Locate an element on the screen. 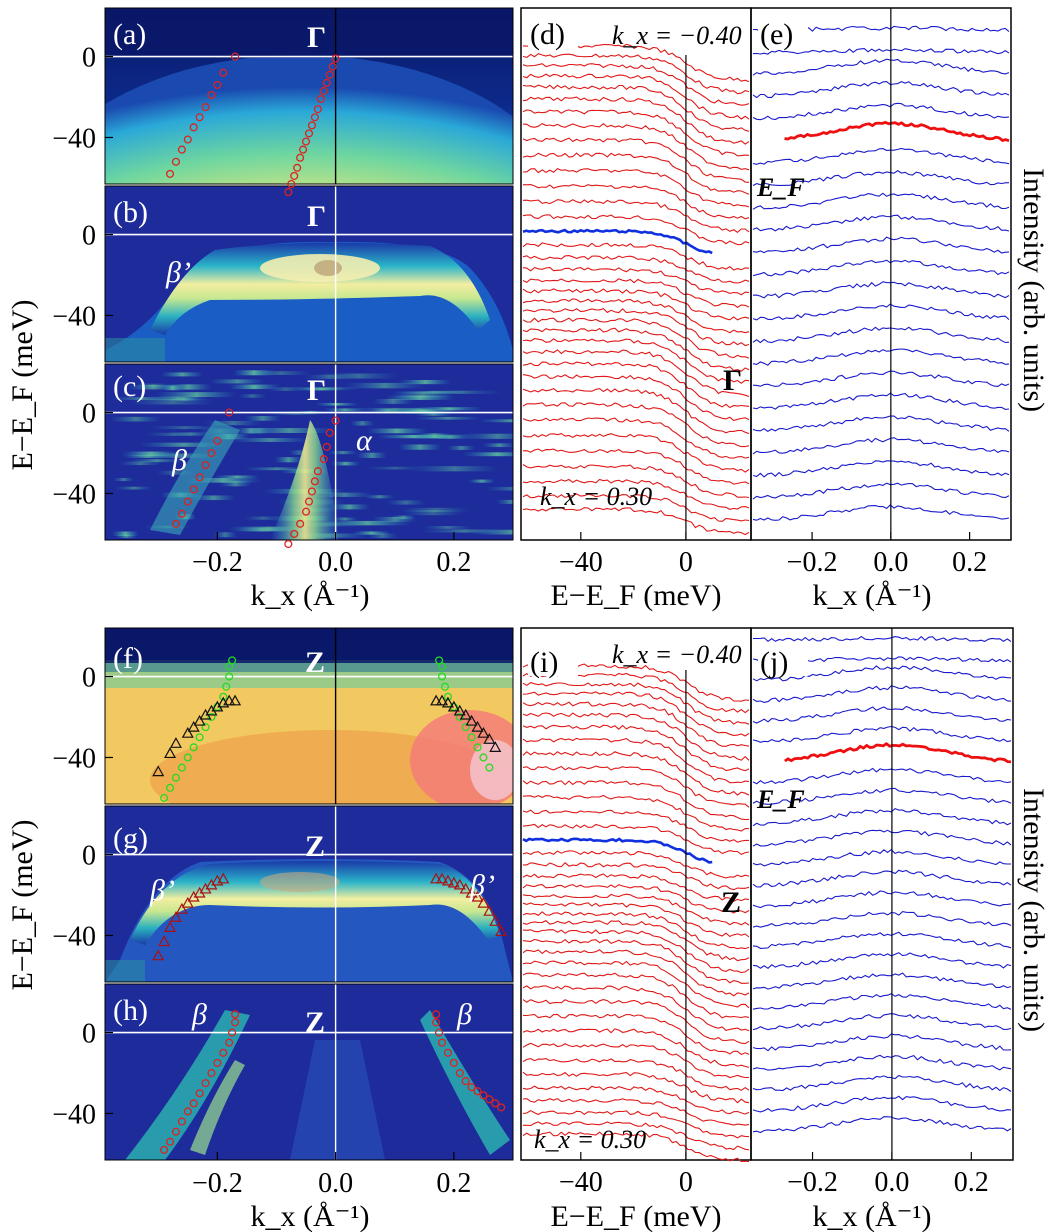 The width and height of the screenshot is (1056, 1232). top-maps-ylabel: E−E_F (meV) is located at coordinates (22, 384).